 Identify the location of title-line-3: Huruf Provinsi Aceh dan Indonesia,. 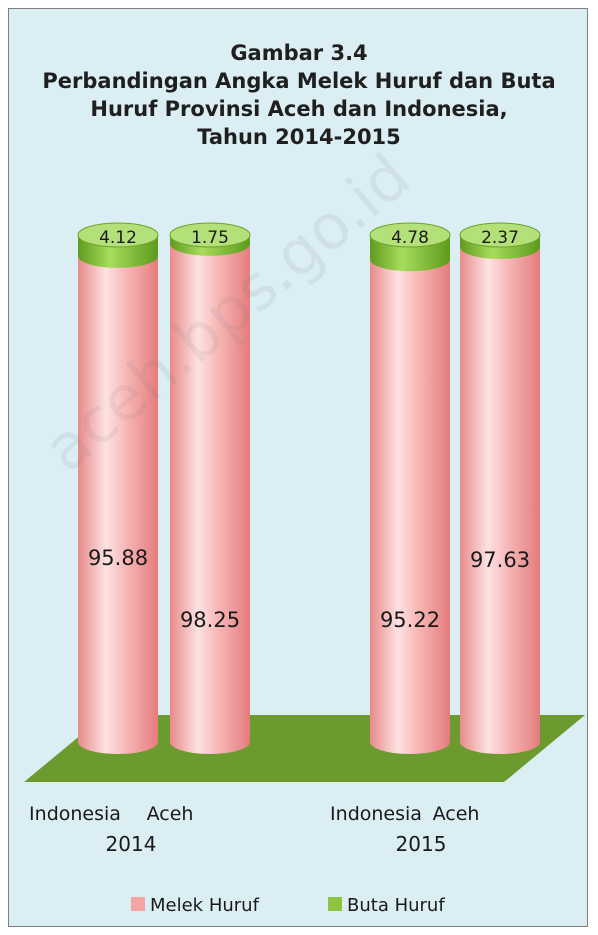
(299, 109).